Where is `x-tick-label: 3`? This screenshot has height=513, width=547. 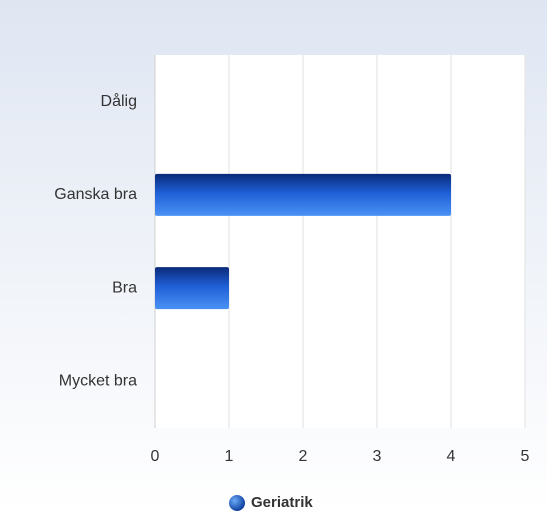 x-tick-label: 3 is located at coordinates (377, 456).